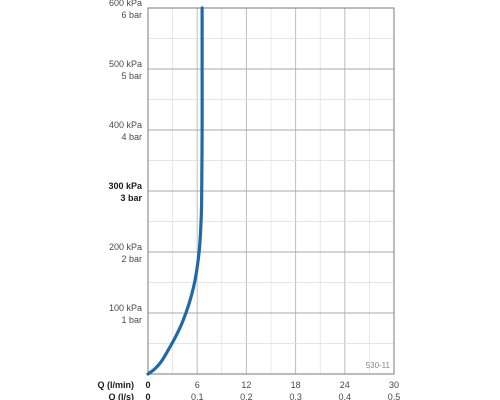  What do you see at coordinates (394, 396) in the screenshot?
I see `x-tick-label-1: 0.5` at bounding box center [394, 396].